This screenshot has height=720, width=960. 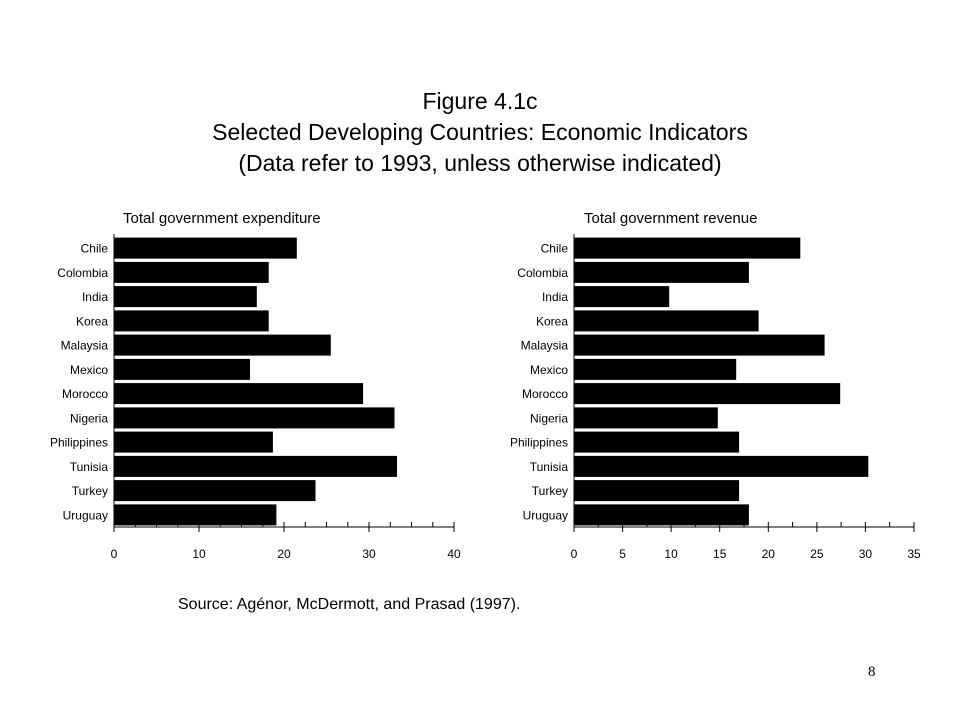 What do you see at coordinates (666, 321) in the screenshot?
I see `revenue-bar-korea` at bounding box center [666, 321].